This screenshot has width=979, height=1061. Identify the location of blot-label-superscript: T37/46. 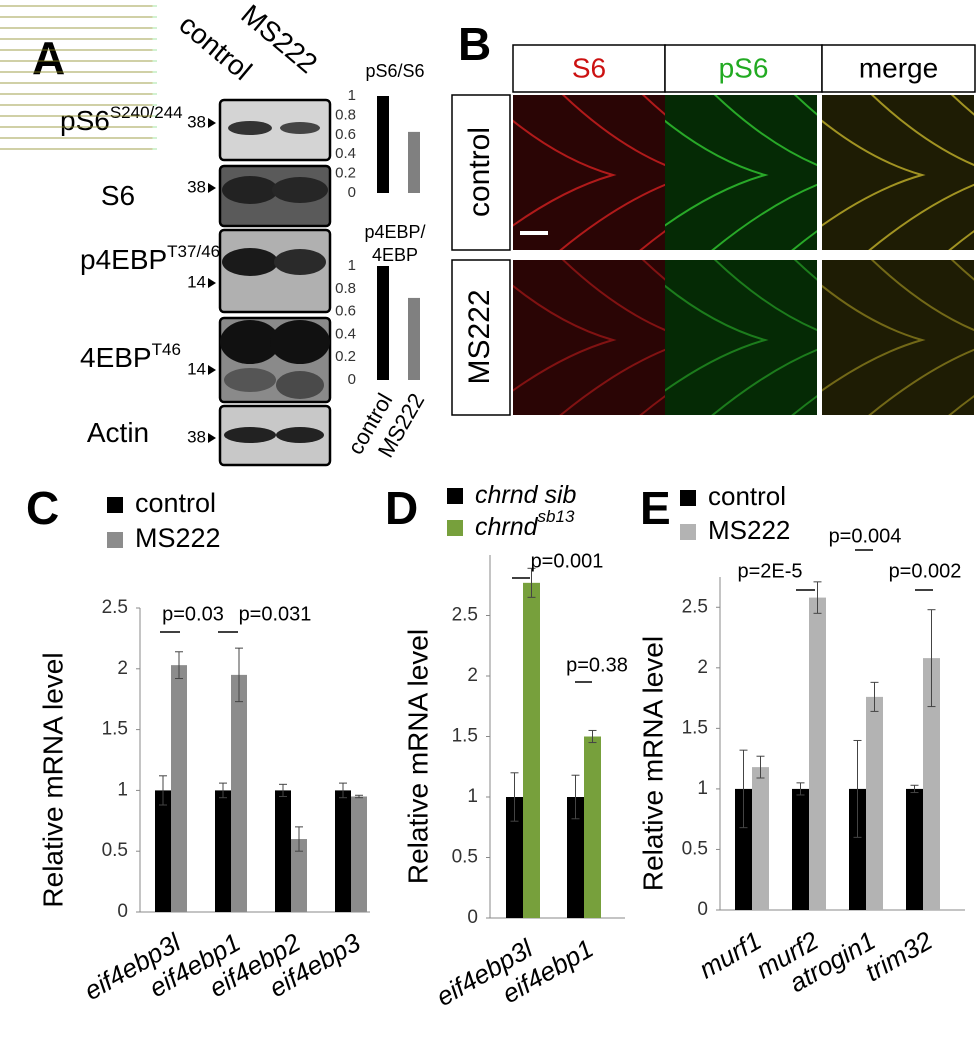
(193, 251).